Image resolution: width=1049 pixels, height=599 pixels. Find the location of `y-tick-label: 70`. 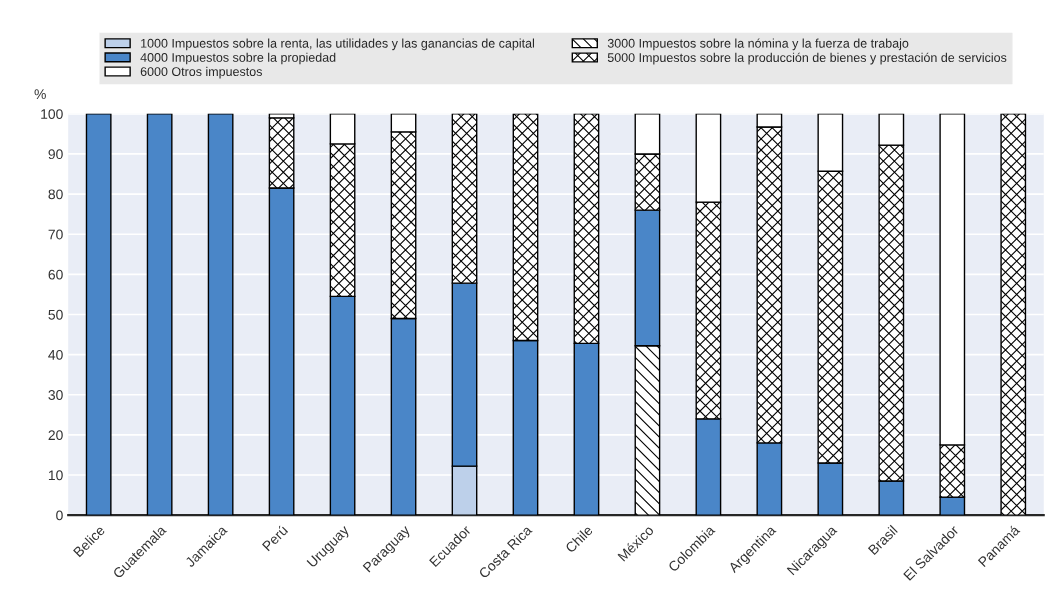

y-tick-label: 70 is located at coordinates (55, 234).